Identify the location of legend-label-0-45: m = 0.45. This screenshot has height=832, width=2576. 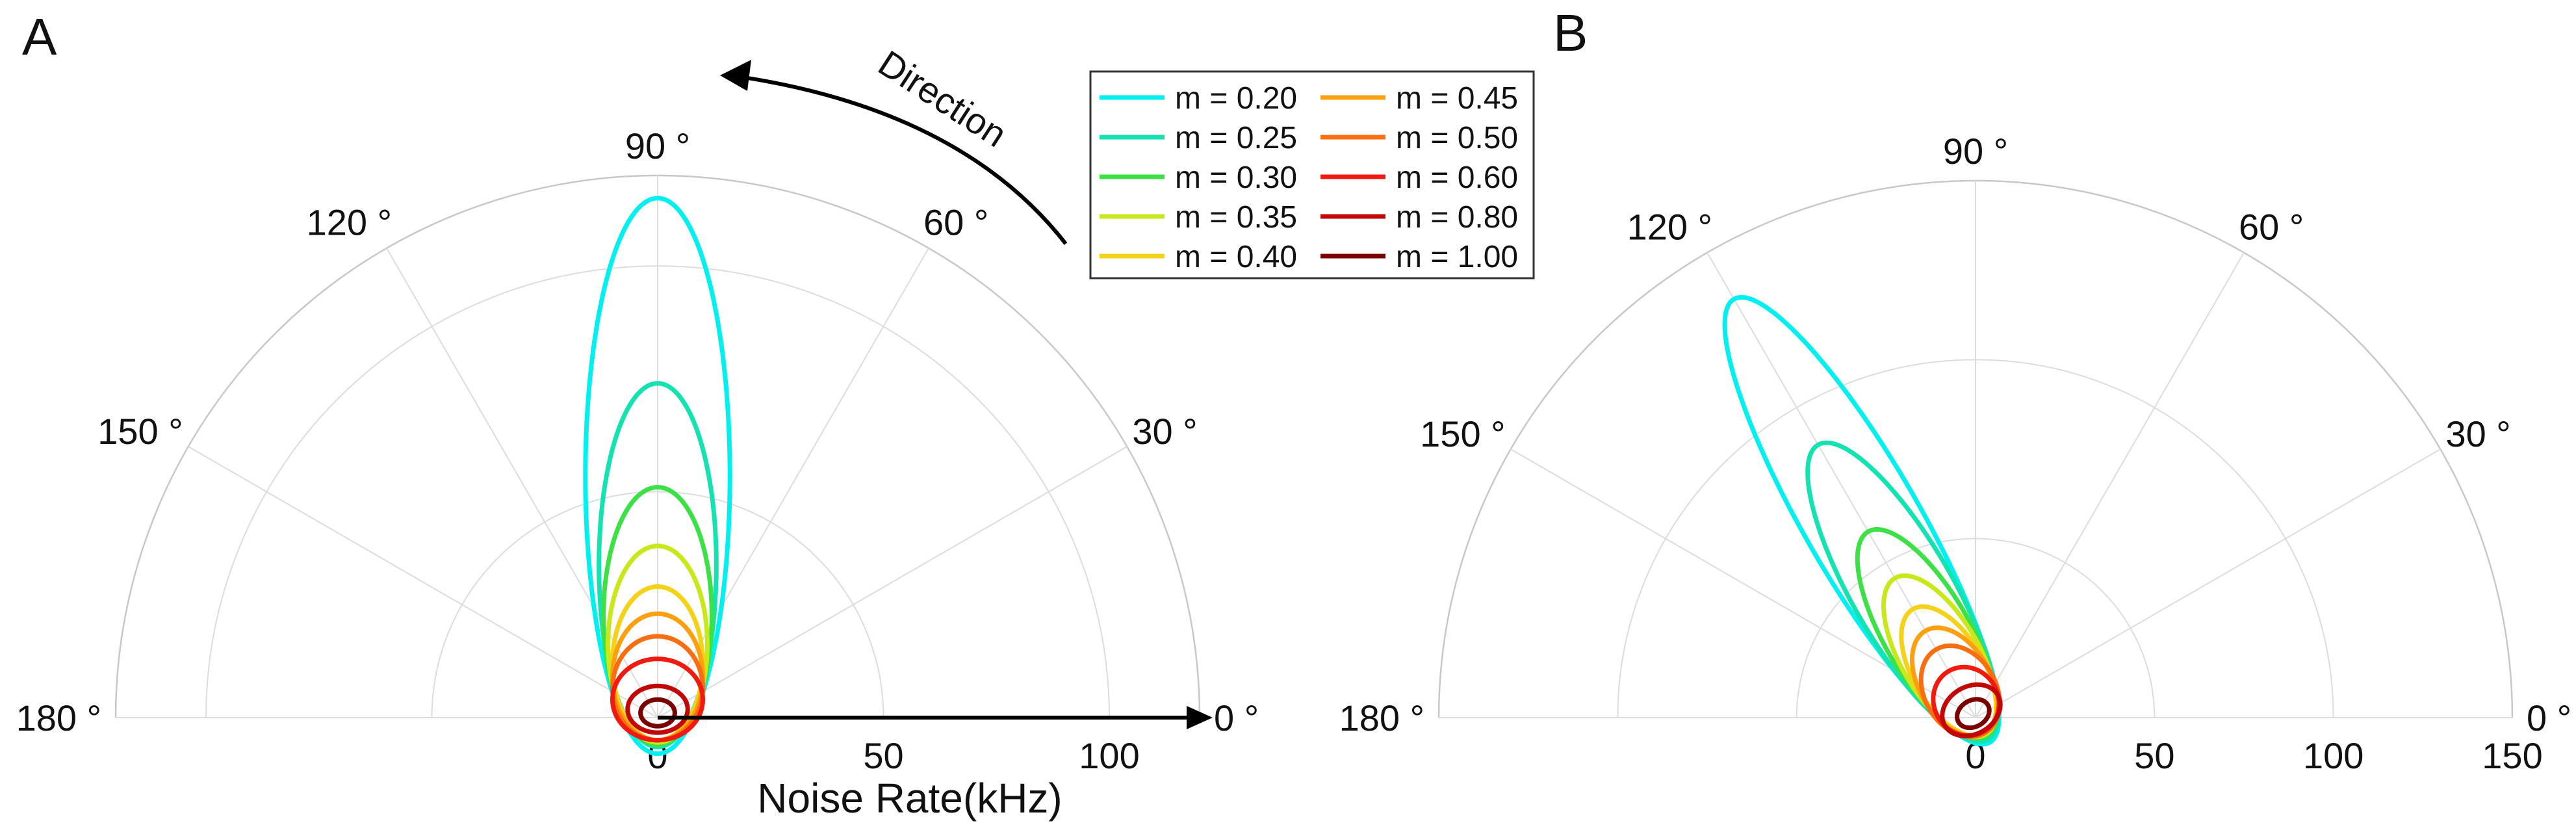
(1457, 99).